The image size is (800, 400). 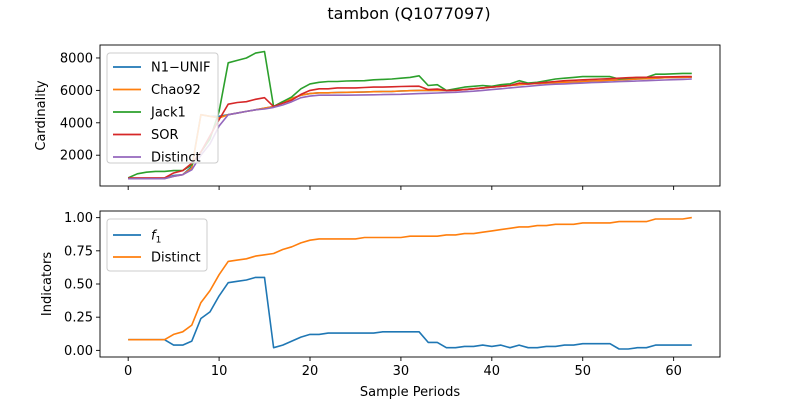 What do you see at coordinates (76, 58) in the screenshot?
I see `y-tick-label: 8000` at bounding box center [76, 58].